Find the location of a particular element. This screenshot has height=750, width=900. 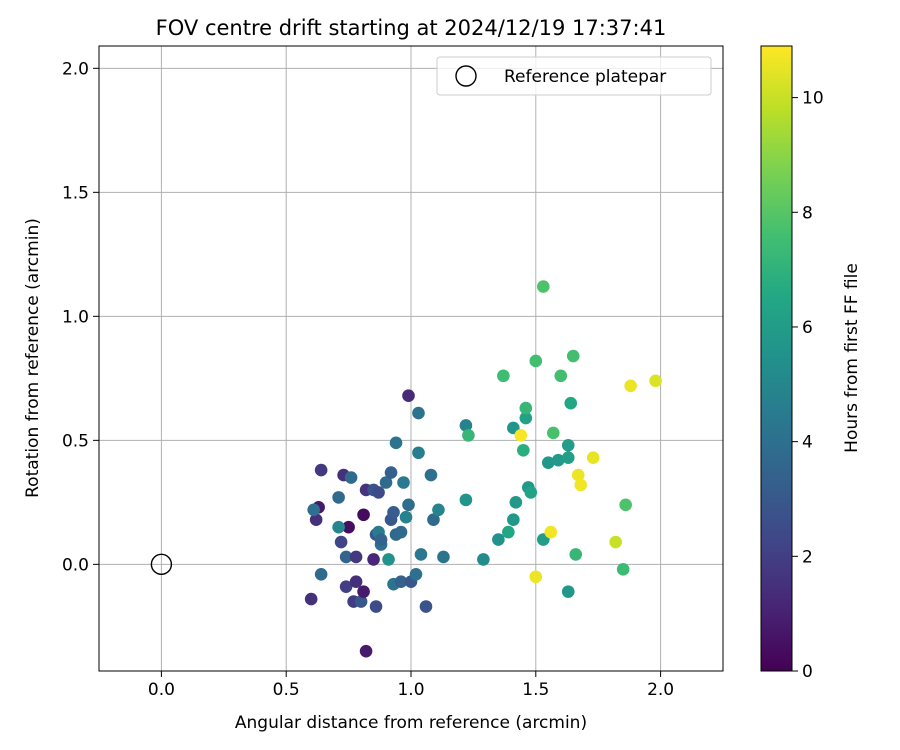

legend: Reference platepar is located at coordinates (574, 76).